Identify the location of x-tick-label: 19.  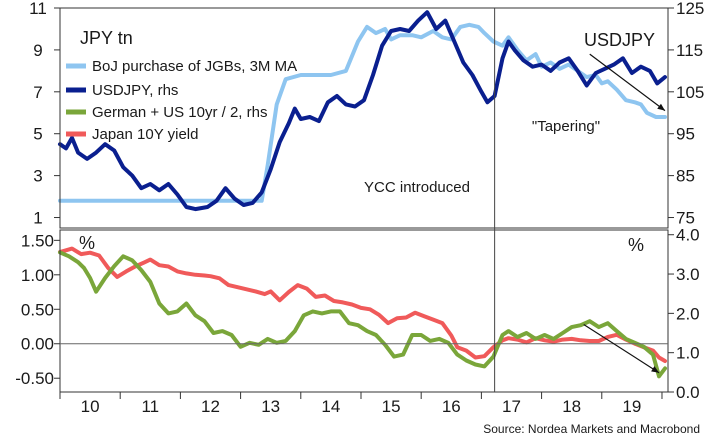
(631, 406).